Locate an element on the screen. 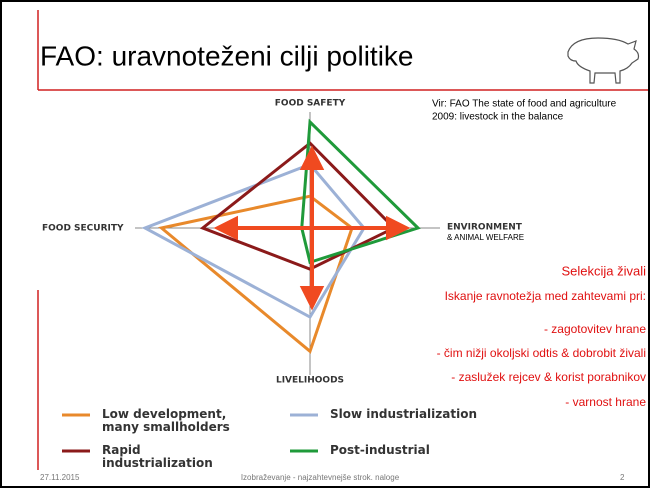 The width and height of the screenshot is (650, 488). axis-note: & ANIMAL WELFARE is located at coordinates (485, 237).